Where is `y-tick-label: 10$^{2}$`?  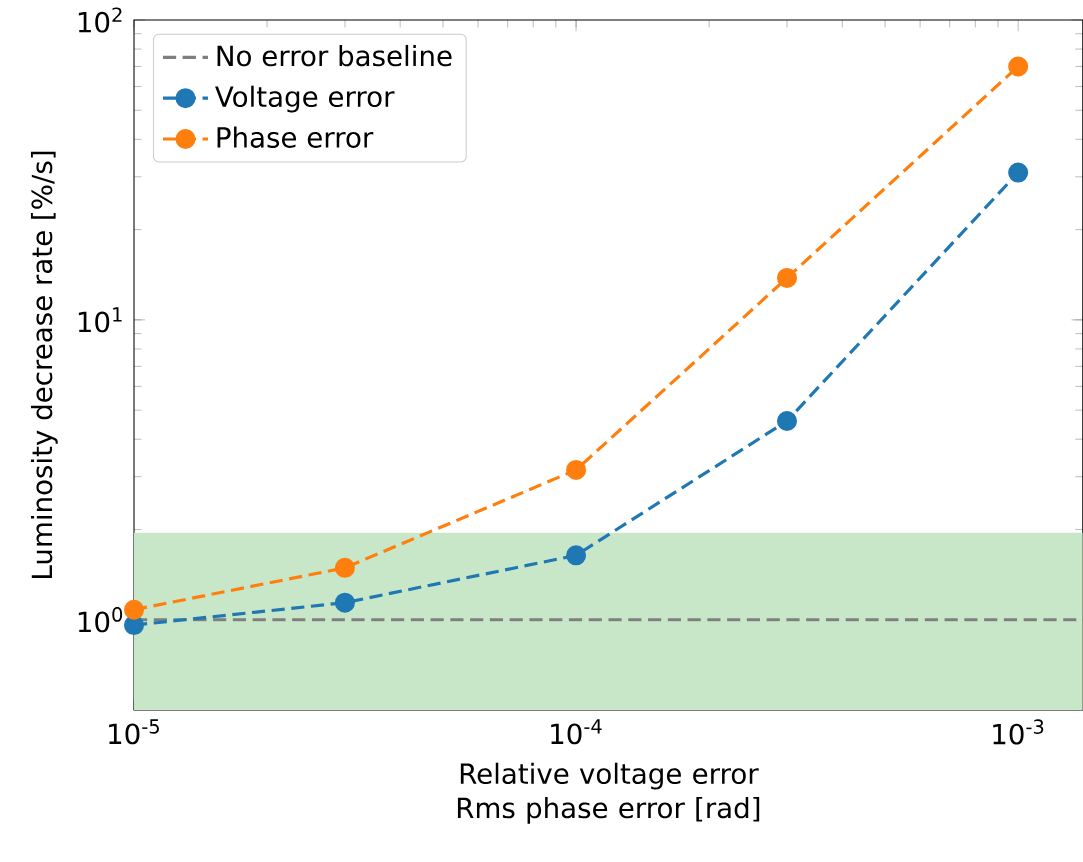
y-tick-label: 10$^{2}$ is located at coordinates (100, 20).